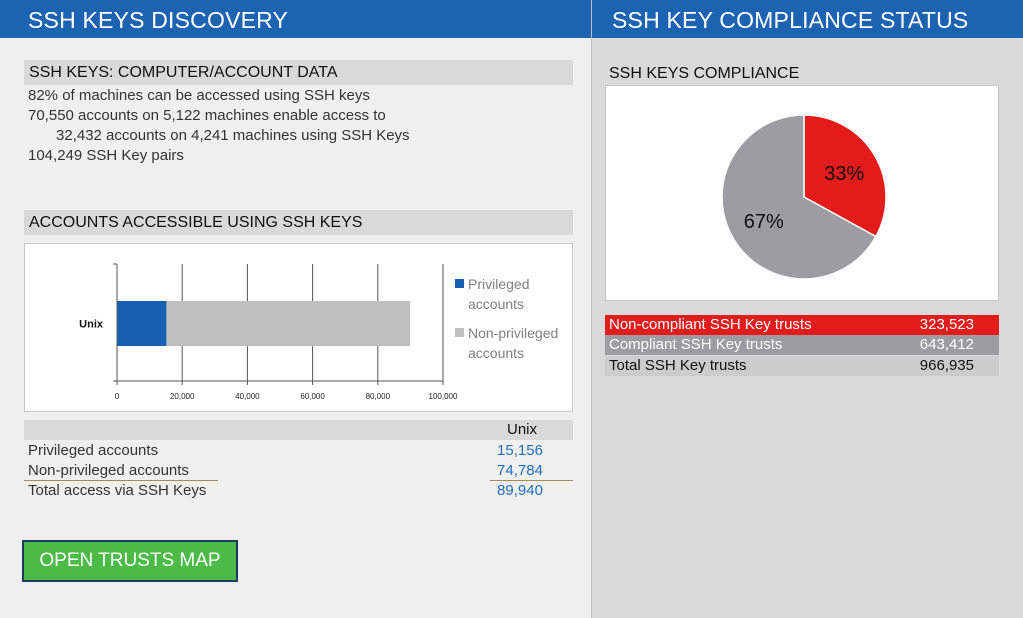 The height and width of the screenshot is (618, 1023). What do you see at coordinates (295, 19) in the screenshot?
I see `discovery-banner: SSH KEYS DISCOVERY` at bounding box center [295, 19].